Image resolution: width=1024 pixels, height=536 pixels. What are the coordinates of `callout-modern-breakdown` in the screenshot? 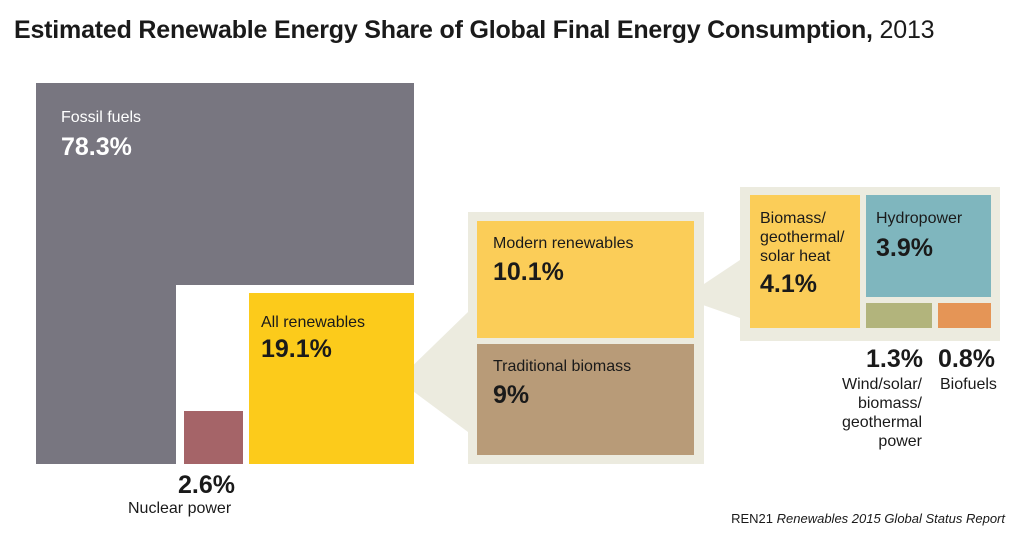 It's located at (711, 289).